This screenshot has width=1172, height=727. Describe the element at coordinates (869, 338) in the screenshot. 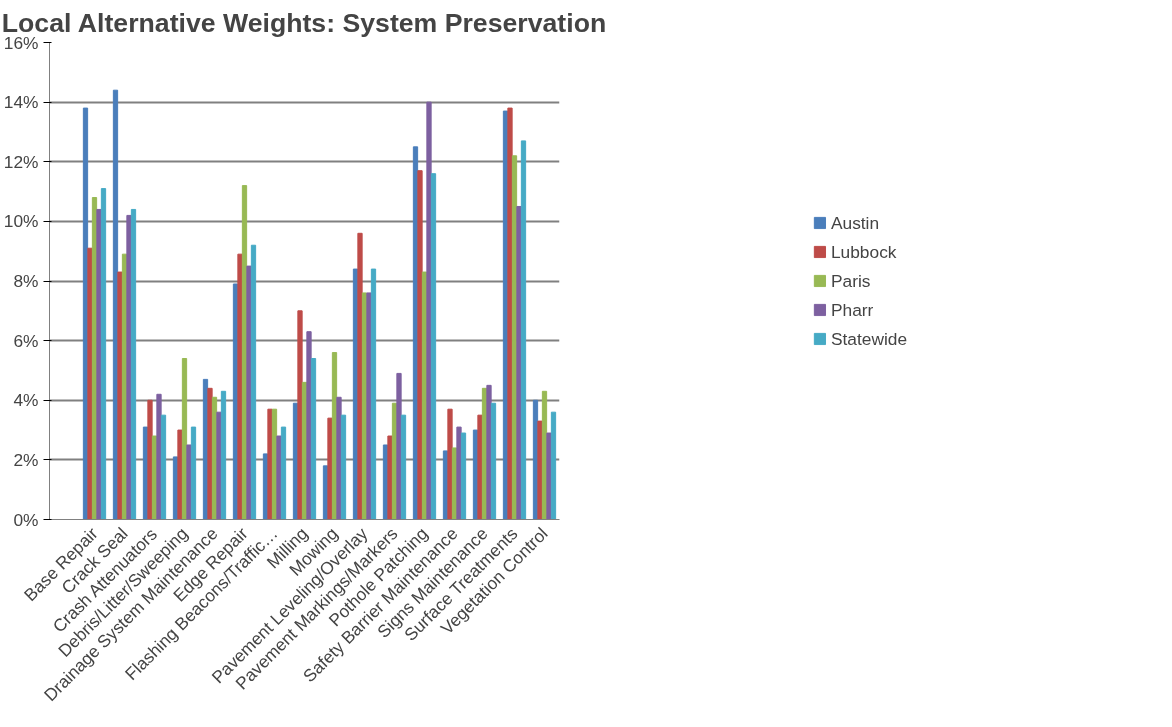

I see `legend-label: Statewide` at that location.